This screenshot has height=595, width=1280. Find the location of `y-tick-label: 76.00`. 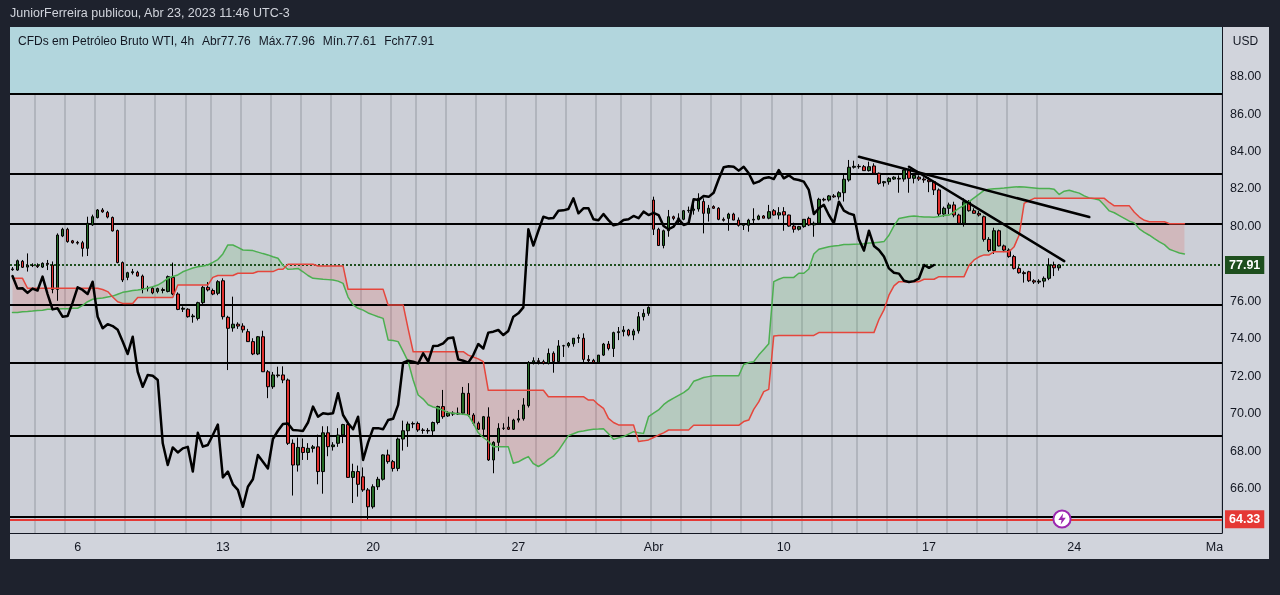

y-tick-label: 76.00 is located at coordinates (1246, 300).